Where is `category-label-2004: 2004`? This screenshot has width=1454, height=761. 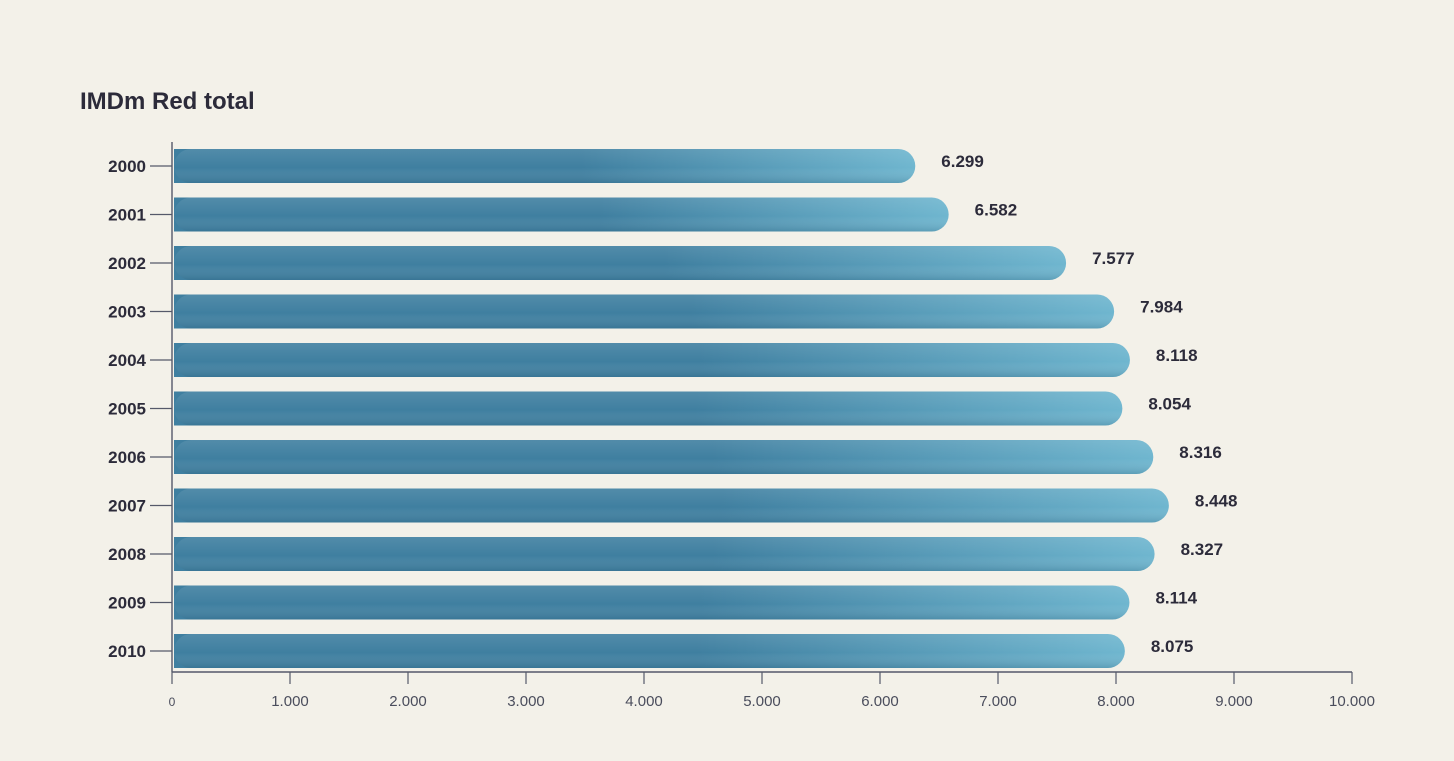
category-label-2004: 2004 is located at coordinates (127, 360).